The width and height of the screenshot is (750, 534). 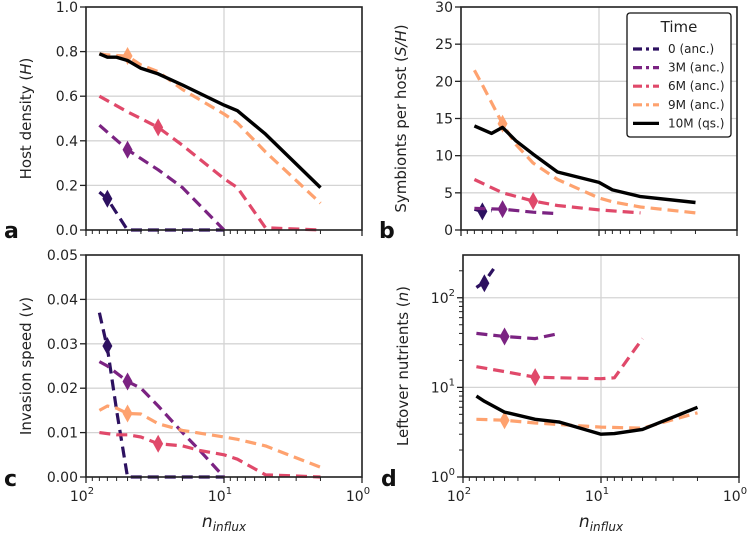 What do you see at coordinates (62, 256) in the screenshot?
I see `y-tick-label: 0.05` at bounding box center [62, 256].